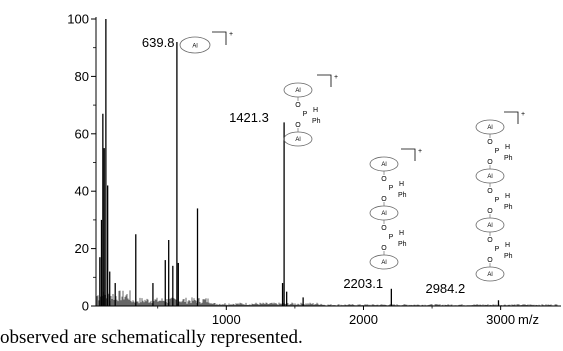 Image resolution: width=563 pixels, height=351 pixels. What do you see at coordinates (82, 133) in the screenshot?
I see `y-tick-label-3: 60` at bounding box center [82, 133].